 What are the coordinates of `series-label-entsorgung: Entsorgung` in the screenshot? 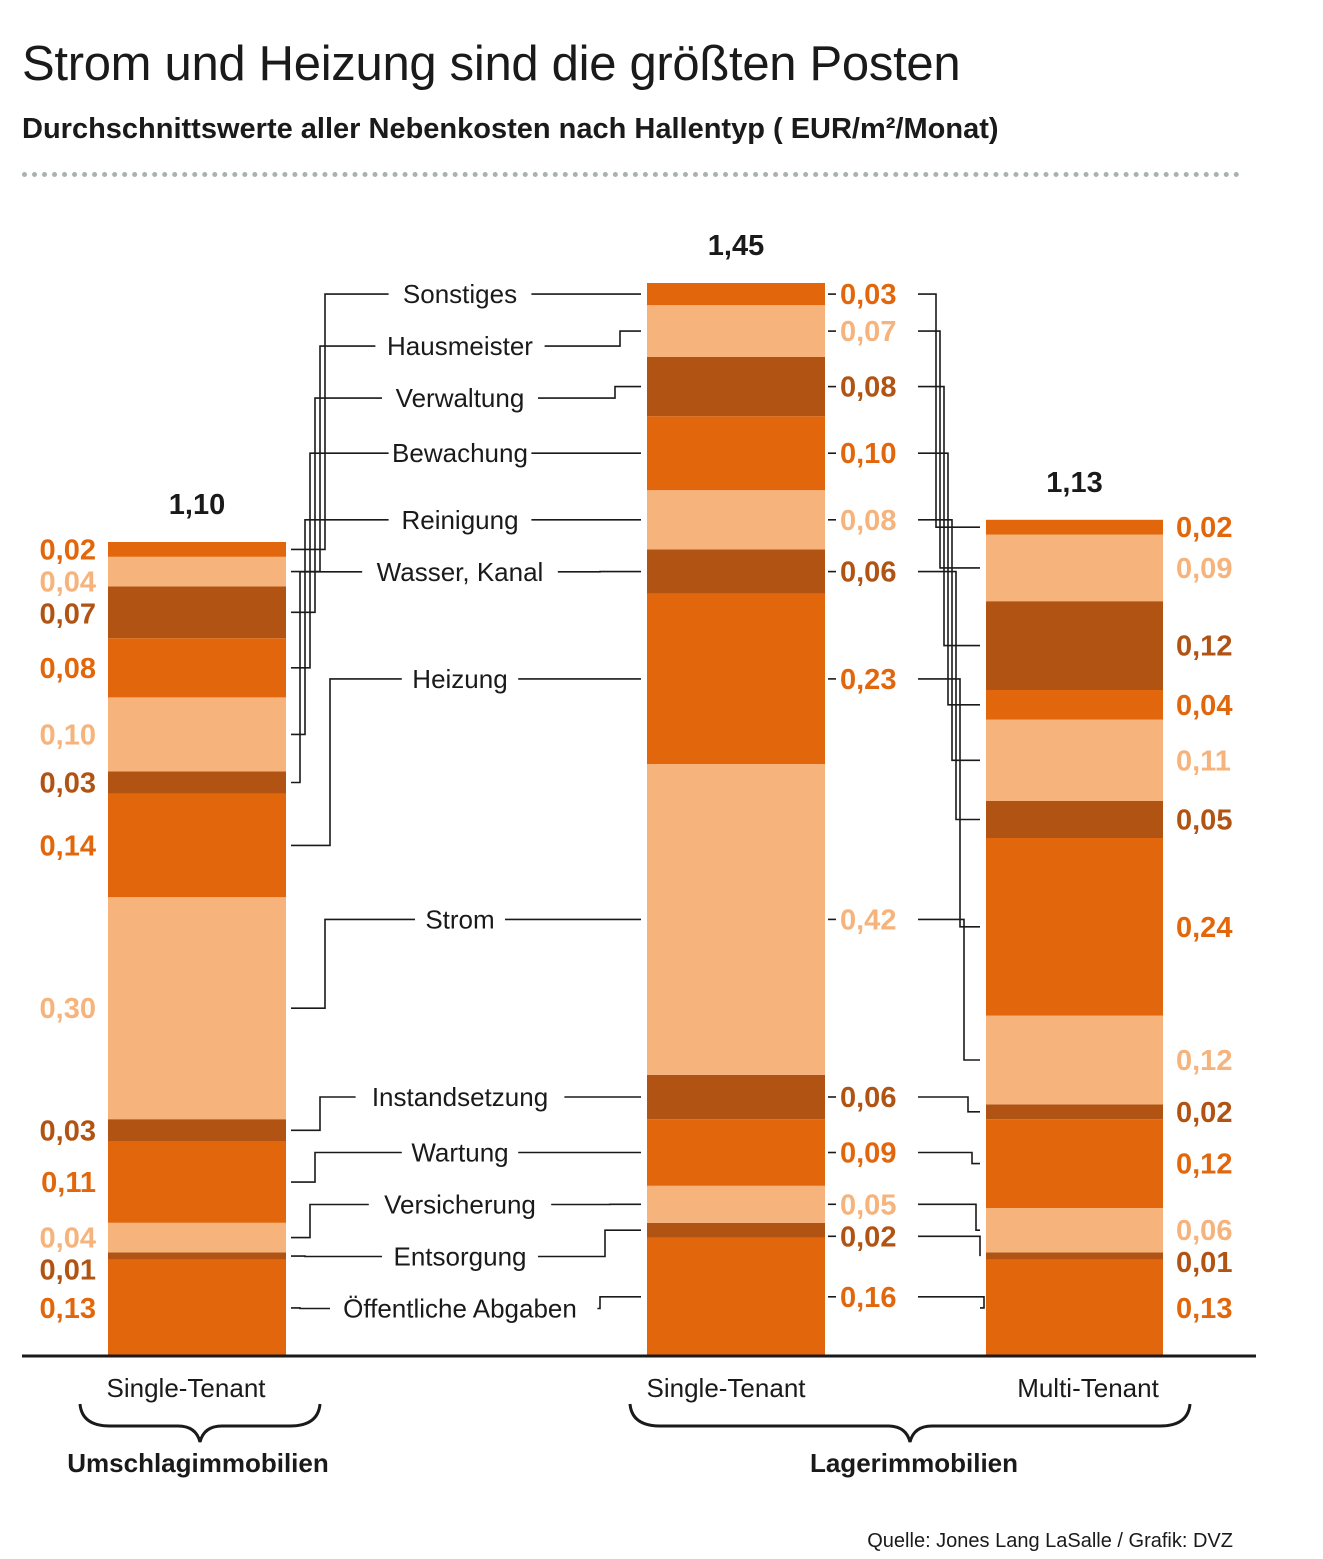 It's located at (460, 1257).